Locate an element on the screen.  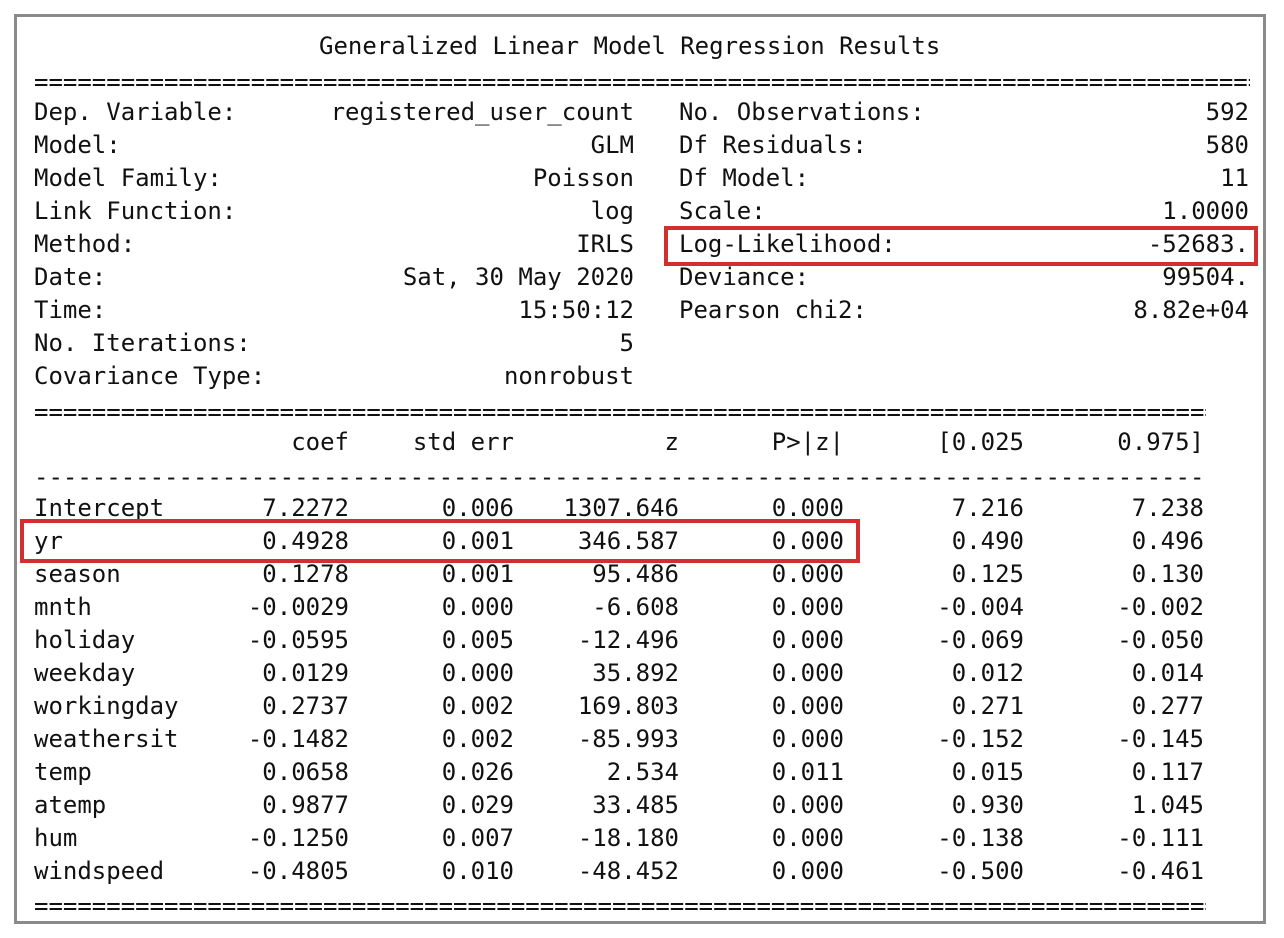
variable-name: season is located at coordinates (77, 574).